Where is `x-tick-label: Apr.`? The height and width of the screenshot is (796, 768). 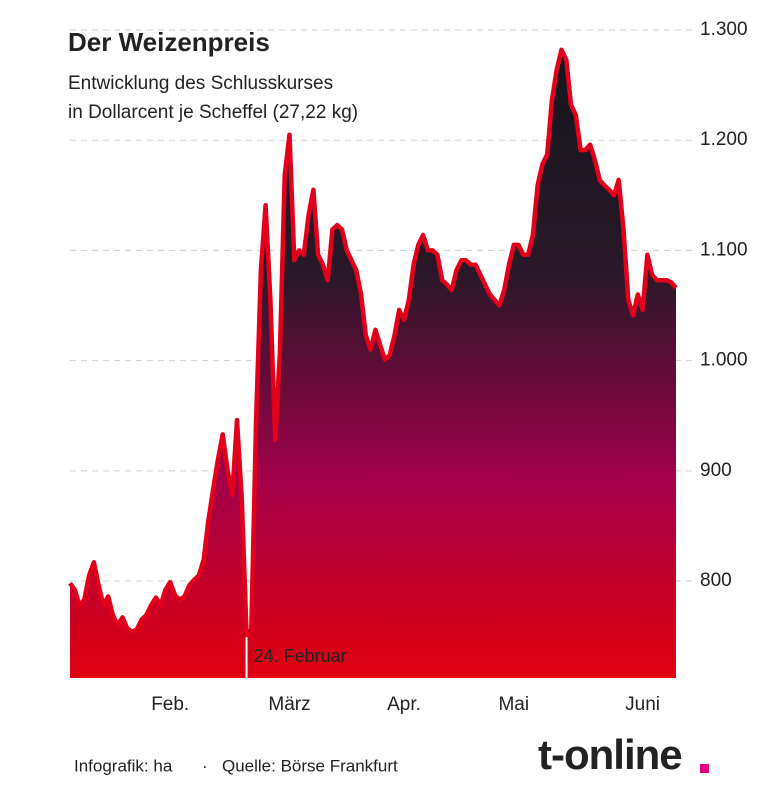
x-tick-label: Apr. is located at coordinates (404, 704).